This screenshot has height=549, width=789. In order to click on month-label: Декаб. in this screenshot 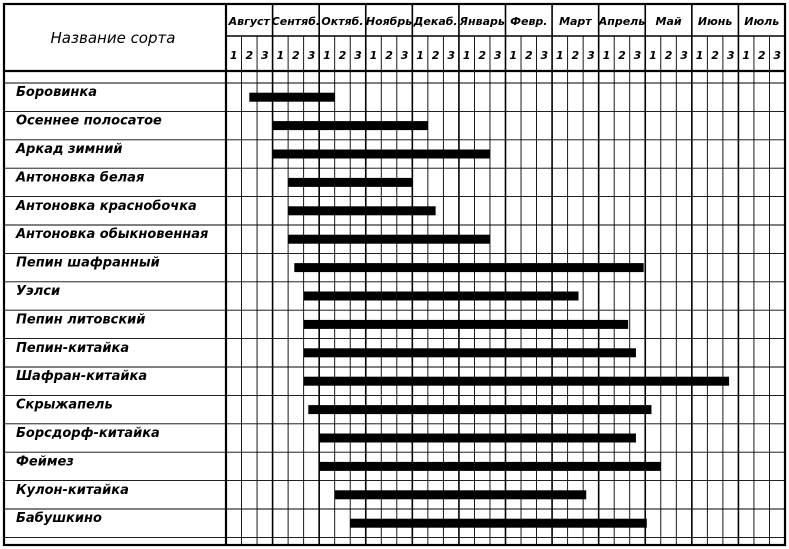, I will do `click(435, 21)`.